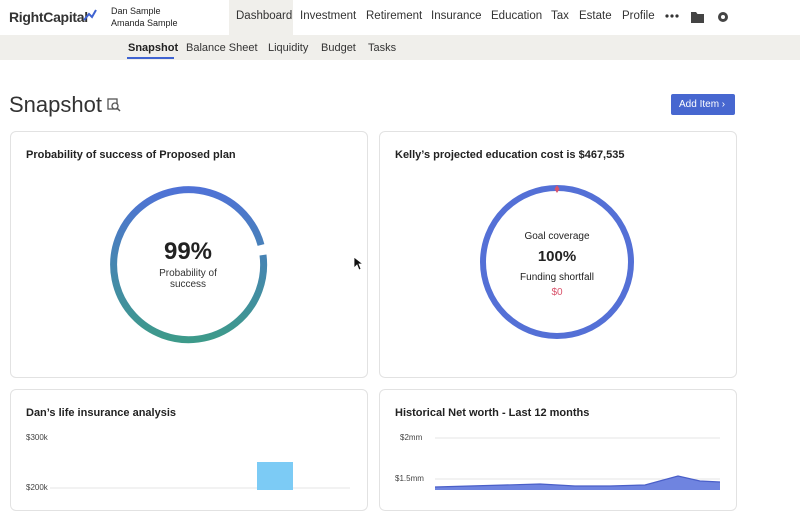  I want to click on coverage-gauge, so click(557, 262).